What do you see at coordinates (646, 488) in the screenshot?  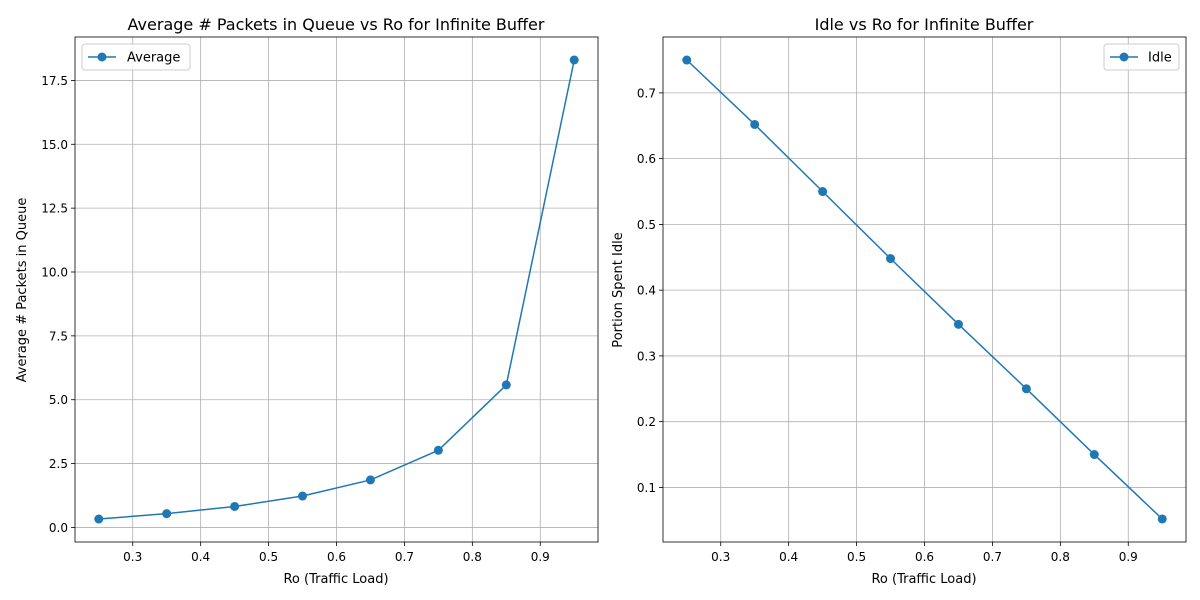 I see `y-tick-label: 0.1` at bounding box center [646, 488].